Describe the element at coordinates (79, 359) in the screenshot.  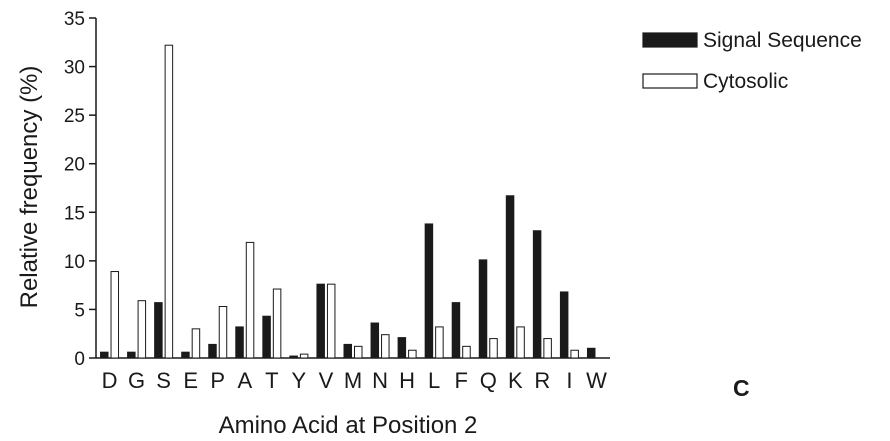
I see `y-tick-label: 0` at that location.